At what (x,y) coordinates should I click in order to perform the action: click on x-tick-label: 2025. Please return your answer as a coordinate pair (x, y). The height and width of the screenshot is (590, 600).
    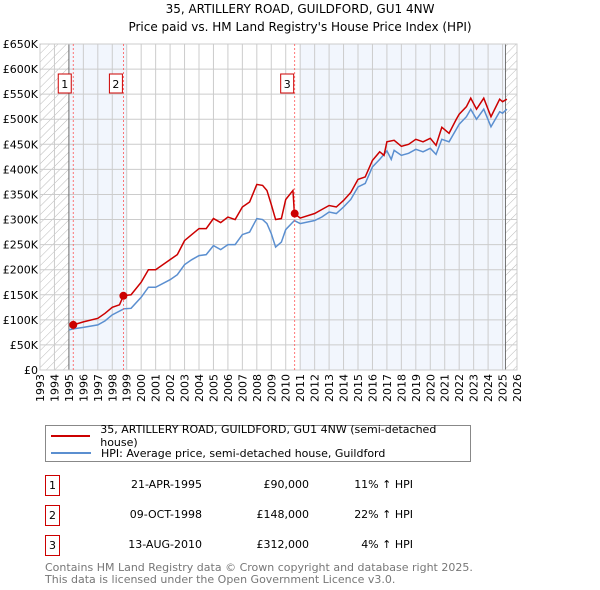
    Looking at the image, I should click on (503, 388).